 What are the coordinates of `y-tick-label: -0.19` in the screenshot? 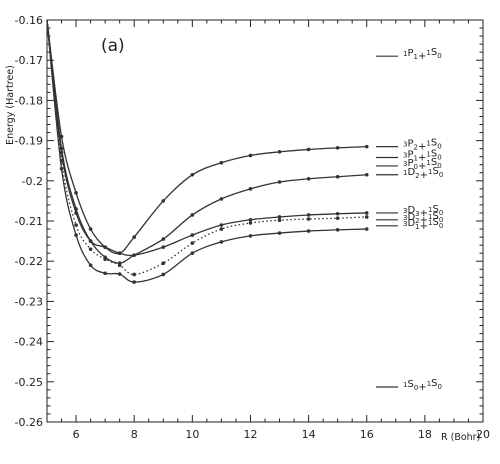 It's located at (29, 141).